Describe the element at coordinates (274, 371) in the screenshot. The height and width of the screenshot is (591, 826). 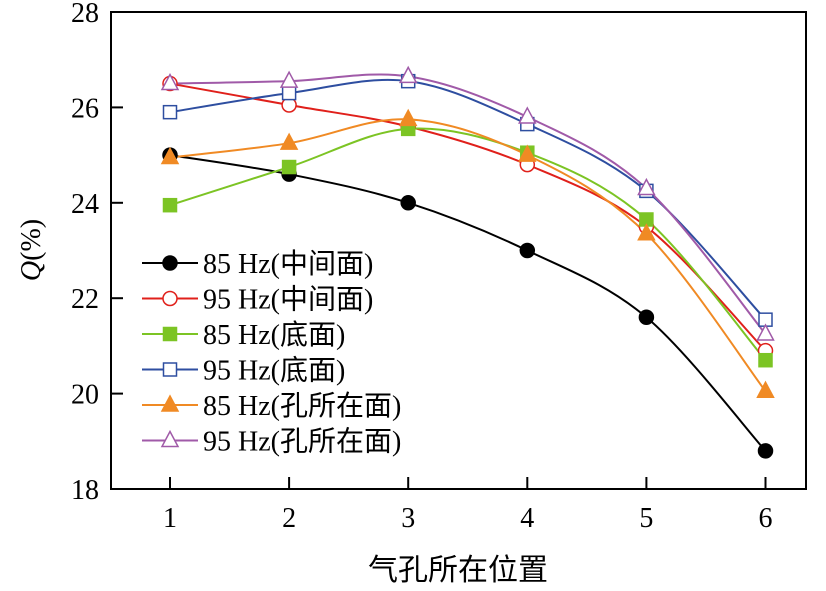
I see `legend-label: 95 Hz(底面)` at that location.